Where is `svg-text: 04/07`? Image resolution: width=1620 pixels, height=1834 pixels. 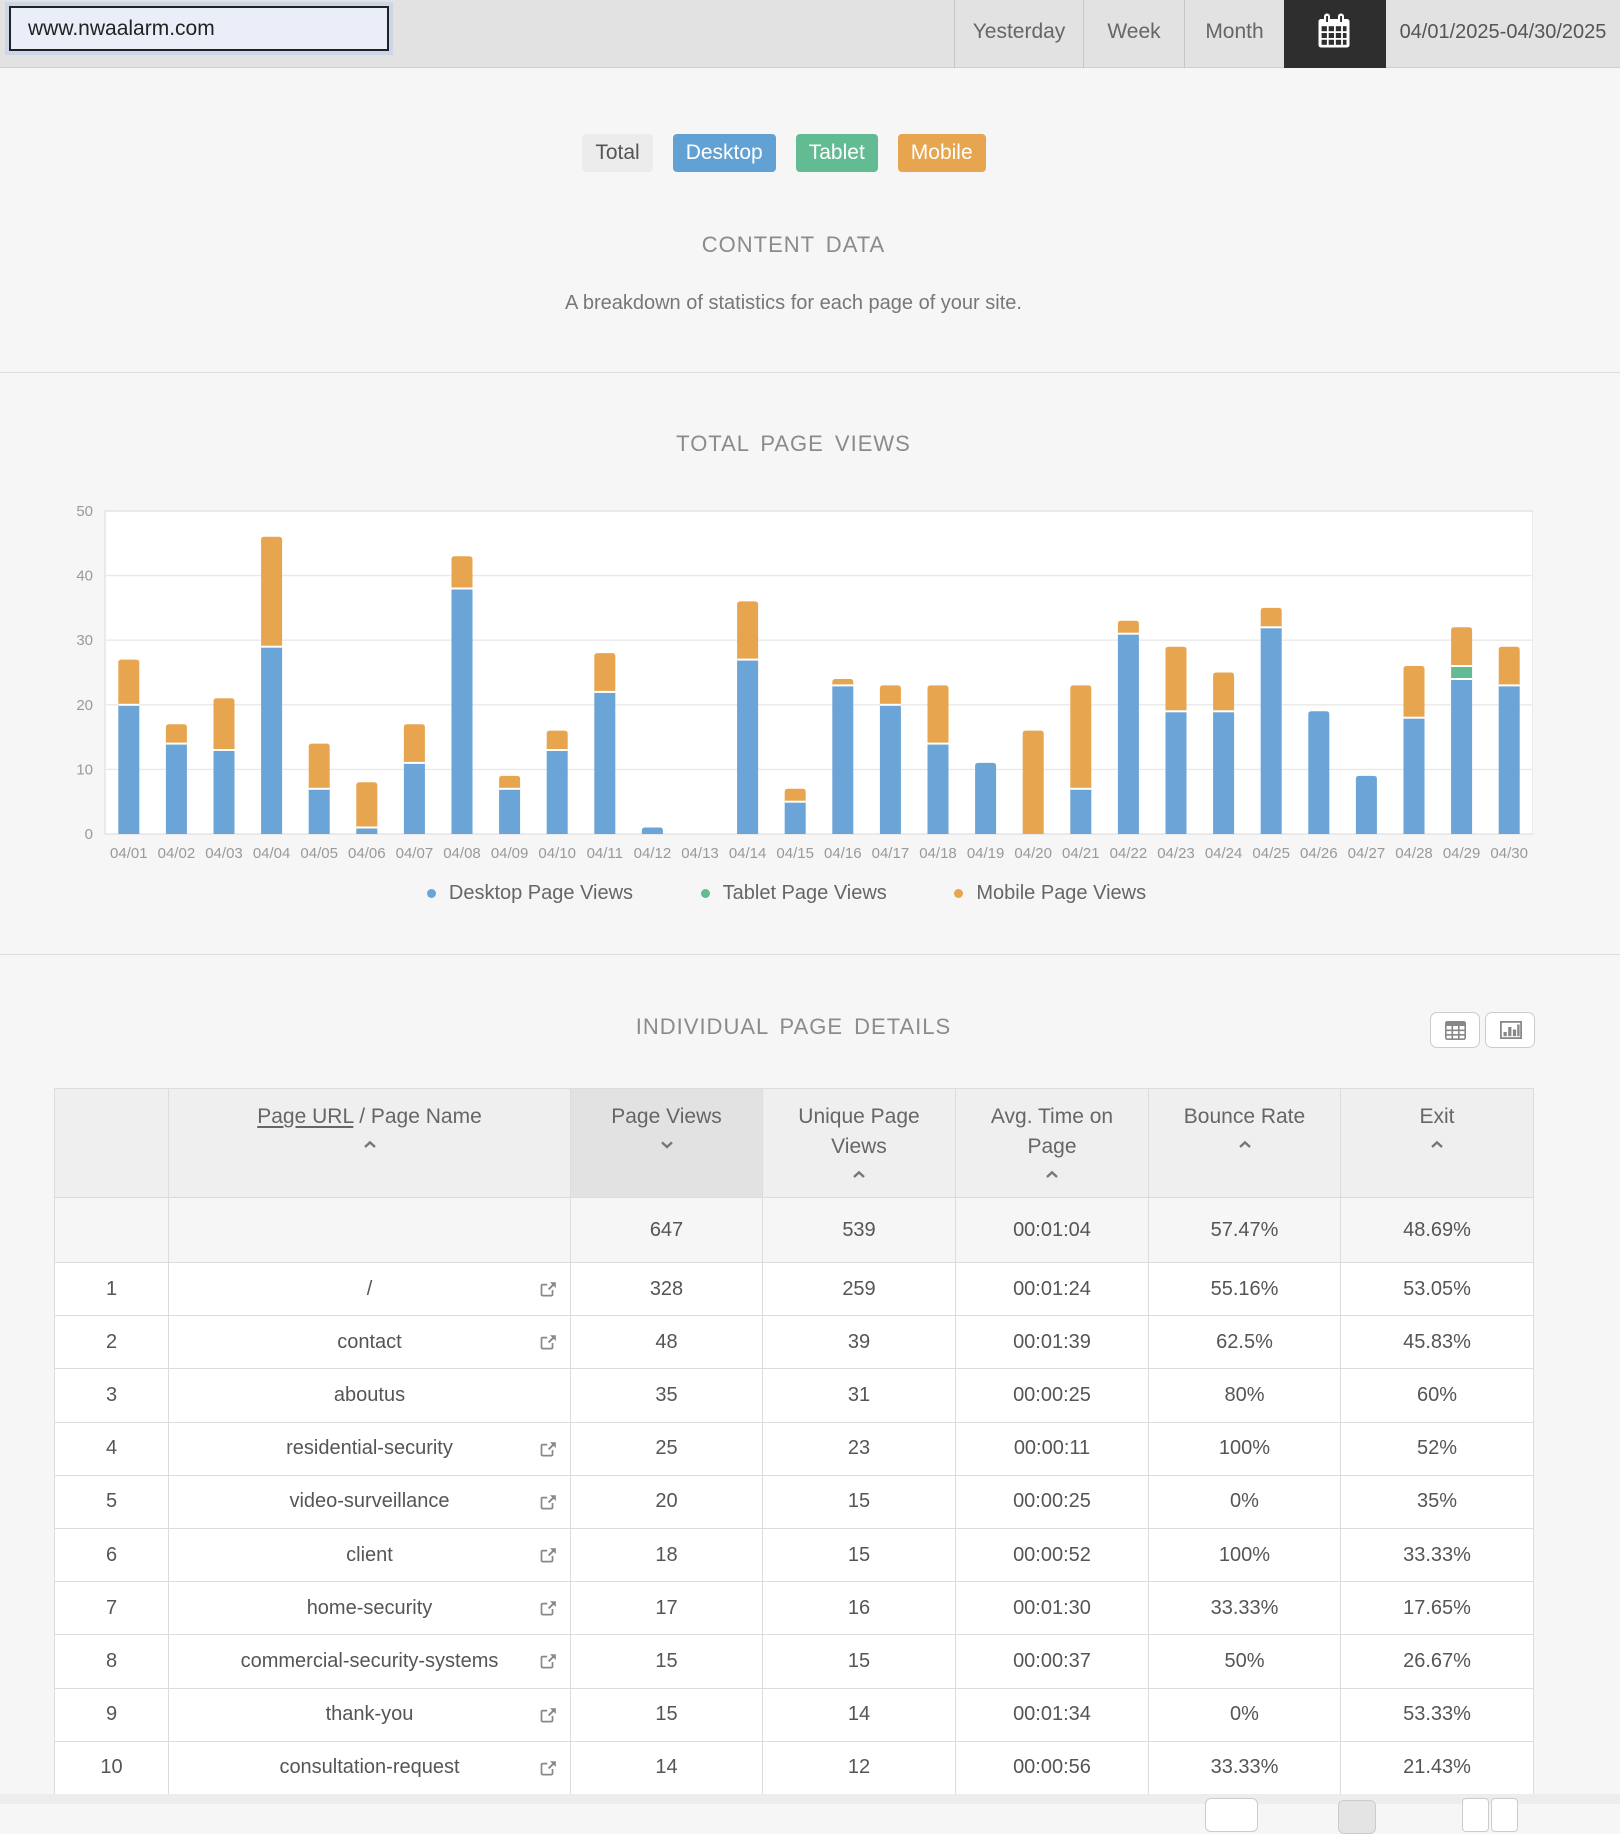
svg-text: 04/07 is located at coordinates (415, 853).